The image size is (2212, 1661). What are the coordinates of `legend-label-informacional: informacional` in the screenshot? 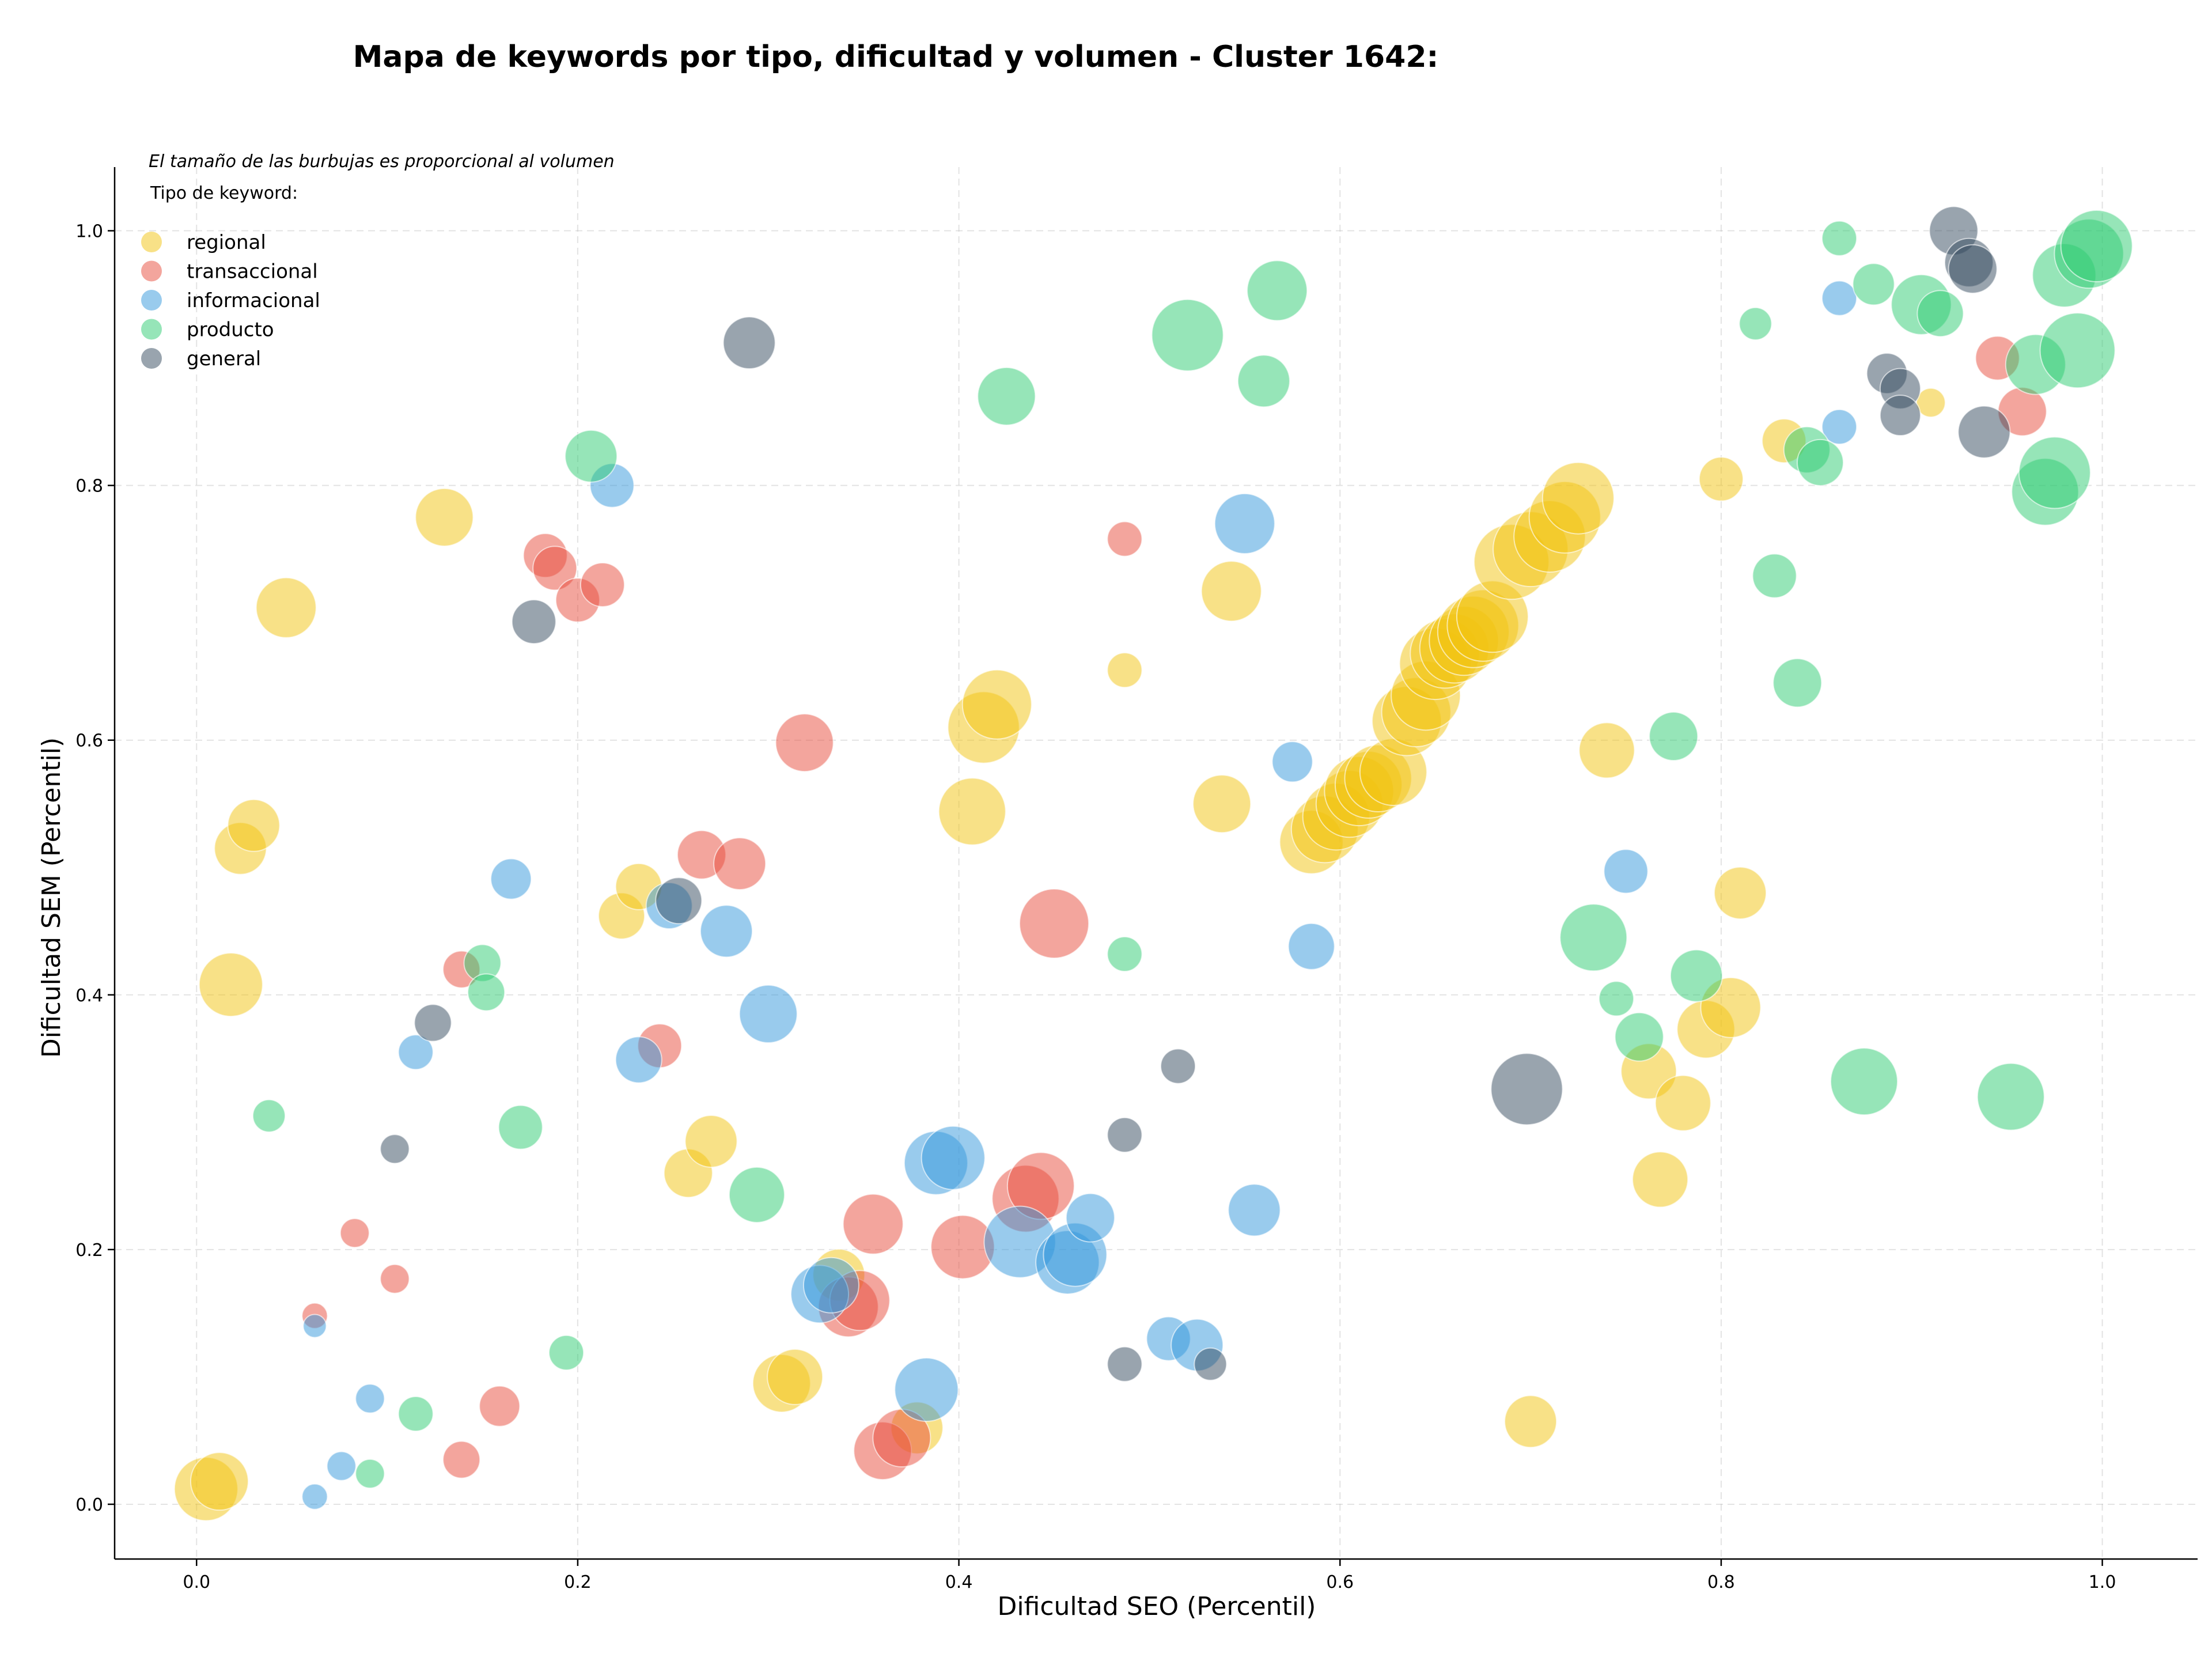 It's located at (253, 300).